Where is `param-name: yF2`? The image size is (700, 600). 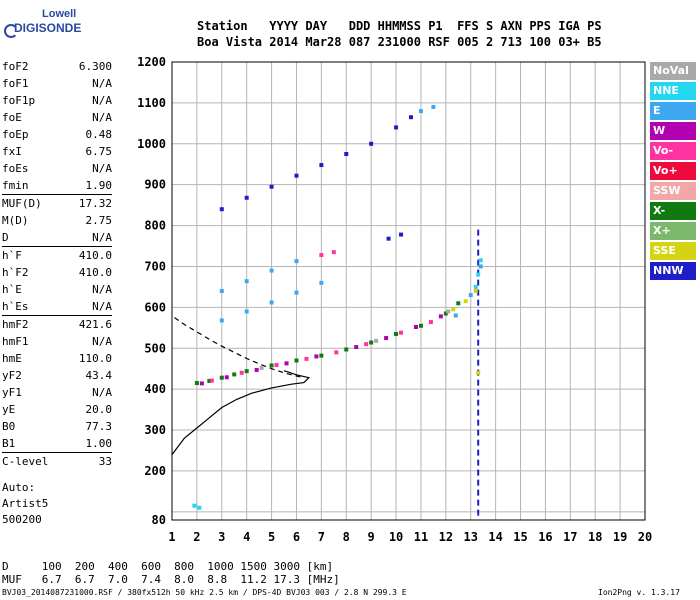 param-name: yF2 is located at coordinates (12, 375).